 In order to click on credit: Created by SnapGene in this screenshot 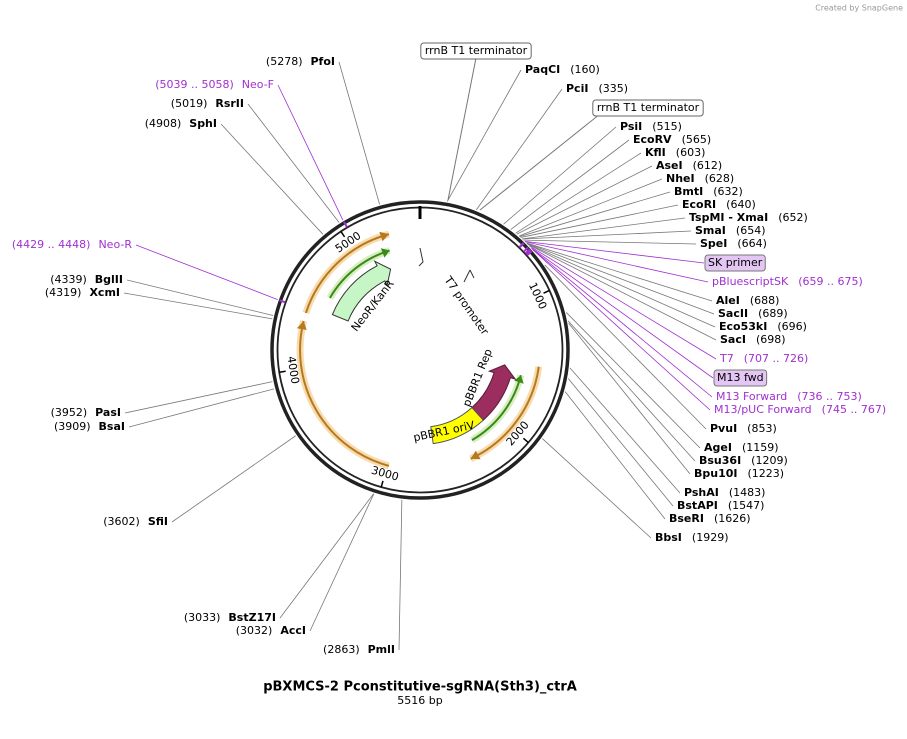, I will do `click(859, 8)`.